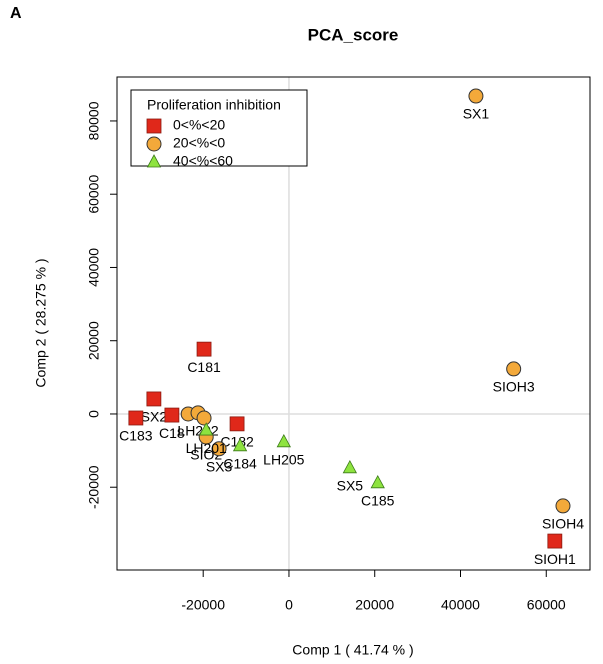 The width and height of the screenshot is (603, 664). I want to click on point-label: C181, so click(204, 367).